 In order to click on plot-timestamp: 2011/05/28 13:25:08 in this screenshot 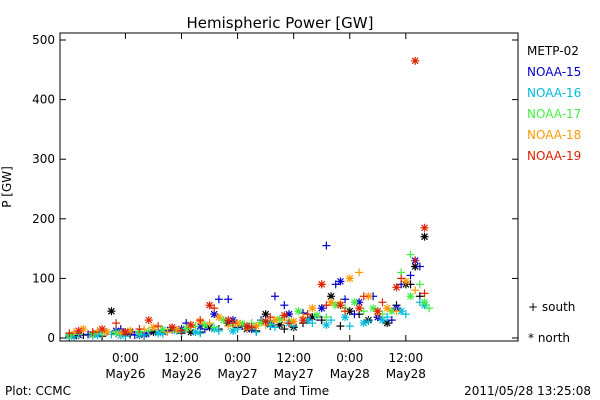, I will do `click(527, 391)`.